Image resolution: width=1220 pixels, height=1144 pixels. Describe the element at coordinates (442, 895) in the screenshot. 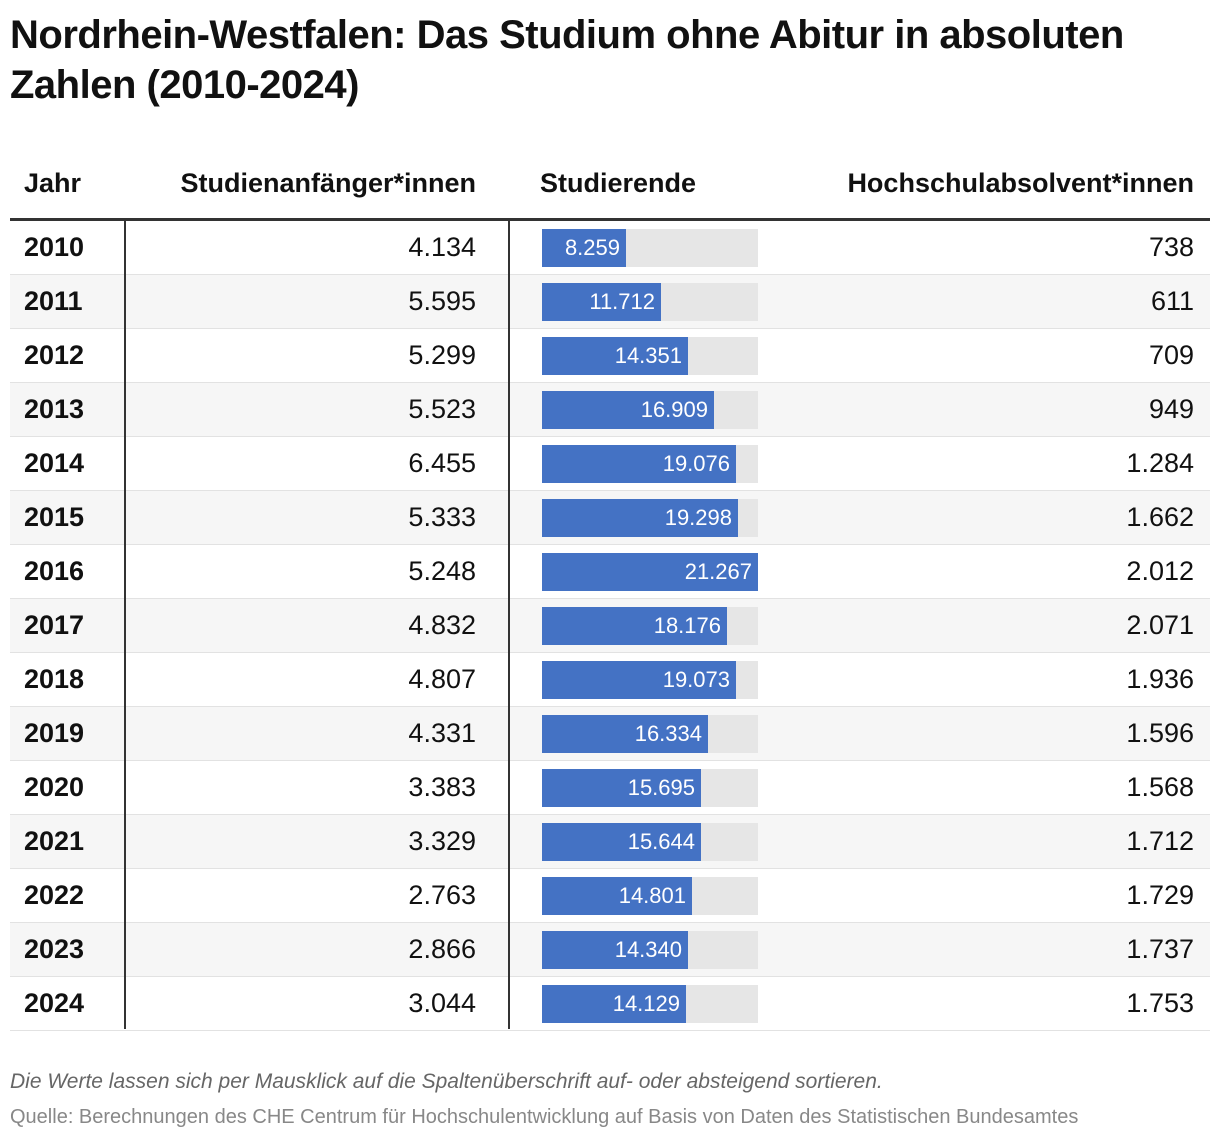

I see `cell-studienanfaenger: 2.763` at that location.